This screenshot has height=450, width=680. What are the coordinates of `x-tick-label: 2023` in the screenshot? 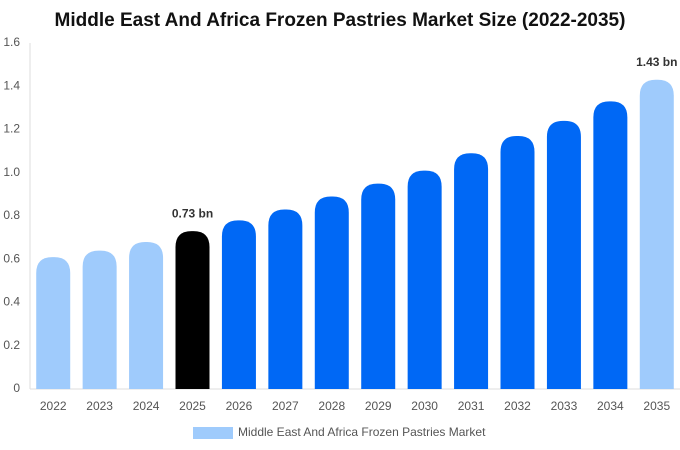 It's located at (99, 406).